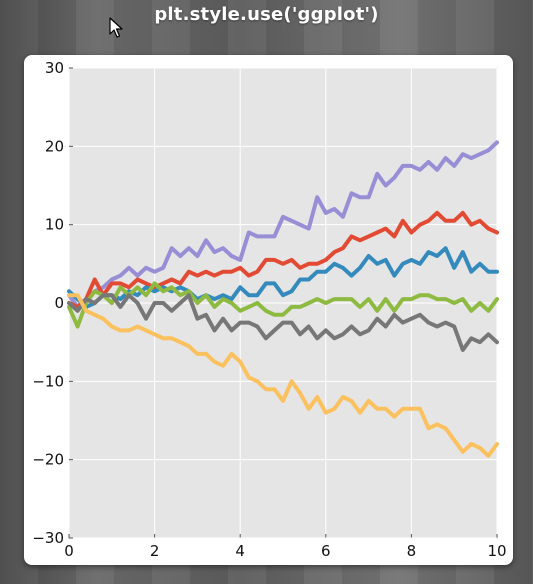 This screenshot has height=584, width=533. Describe the element at coordinates (155, 551) in the screenshot. I see `x-tick-label: 2` at that location.